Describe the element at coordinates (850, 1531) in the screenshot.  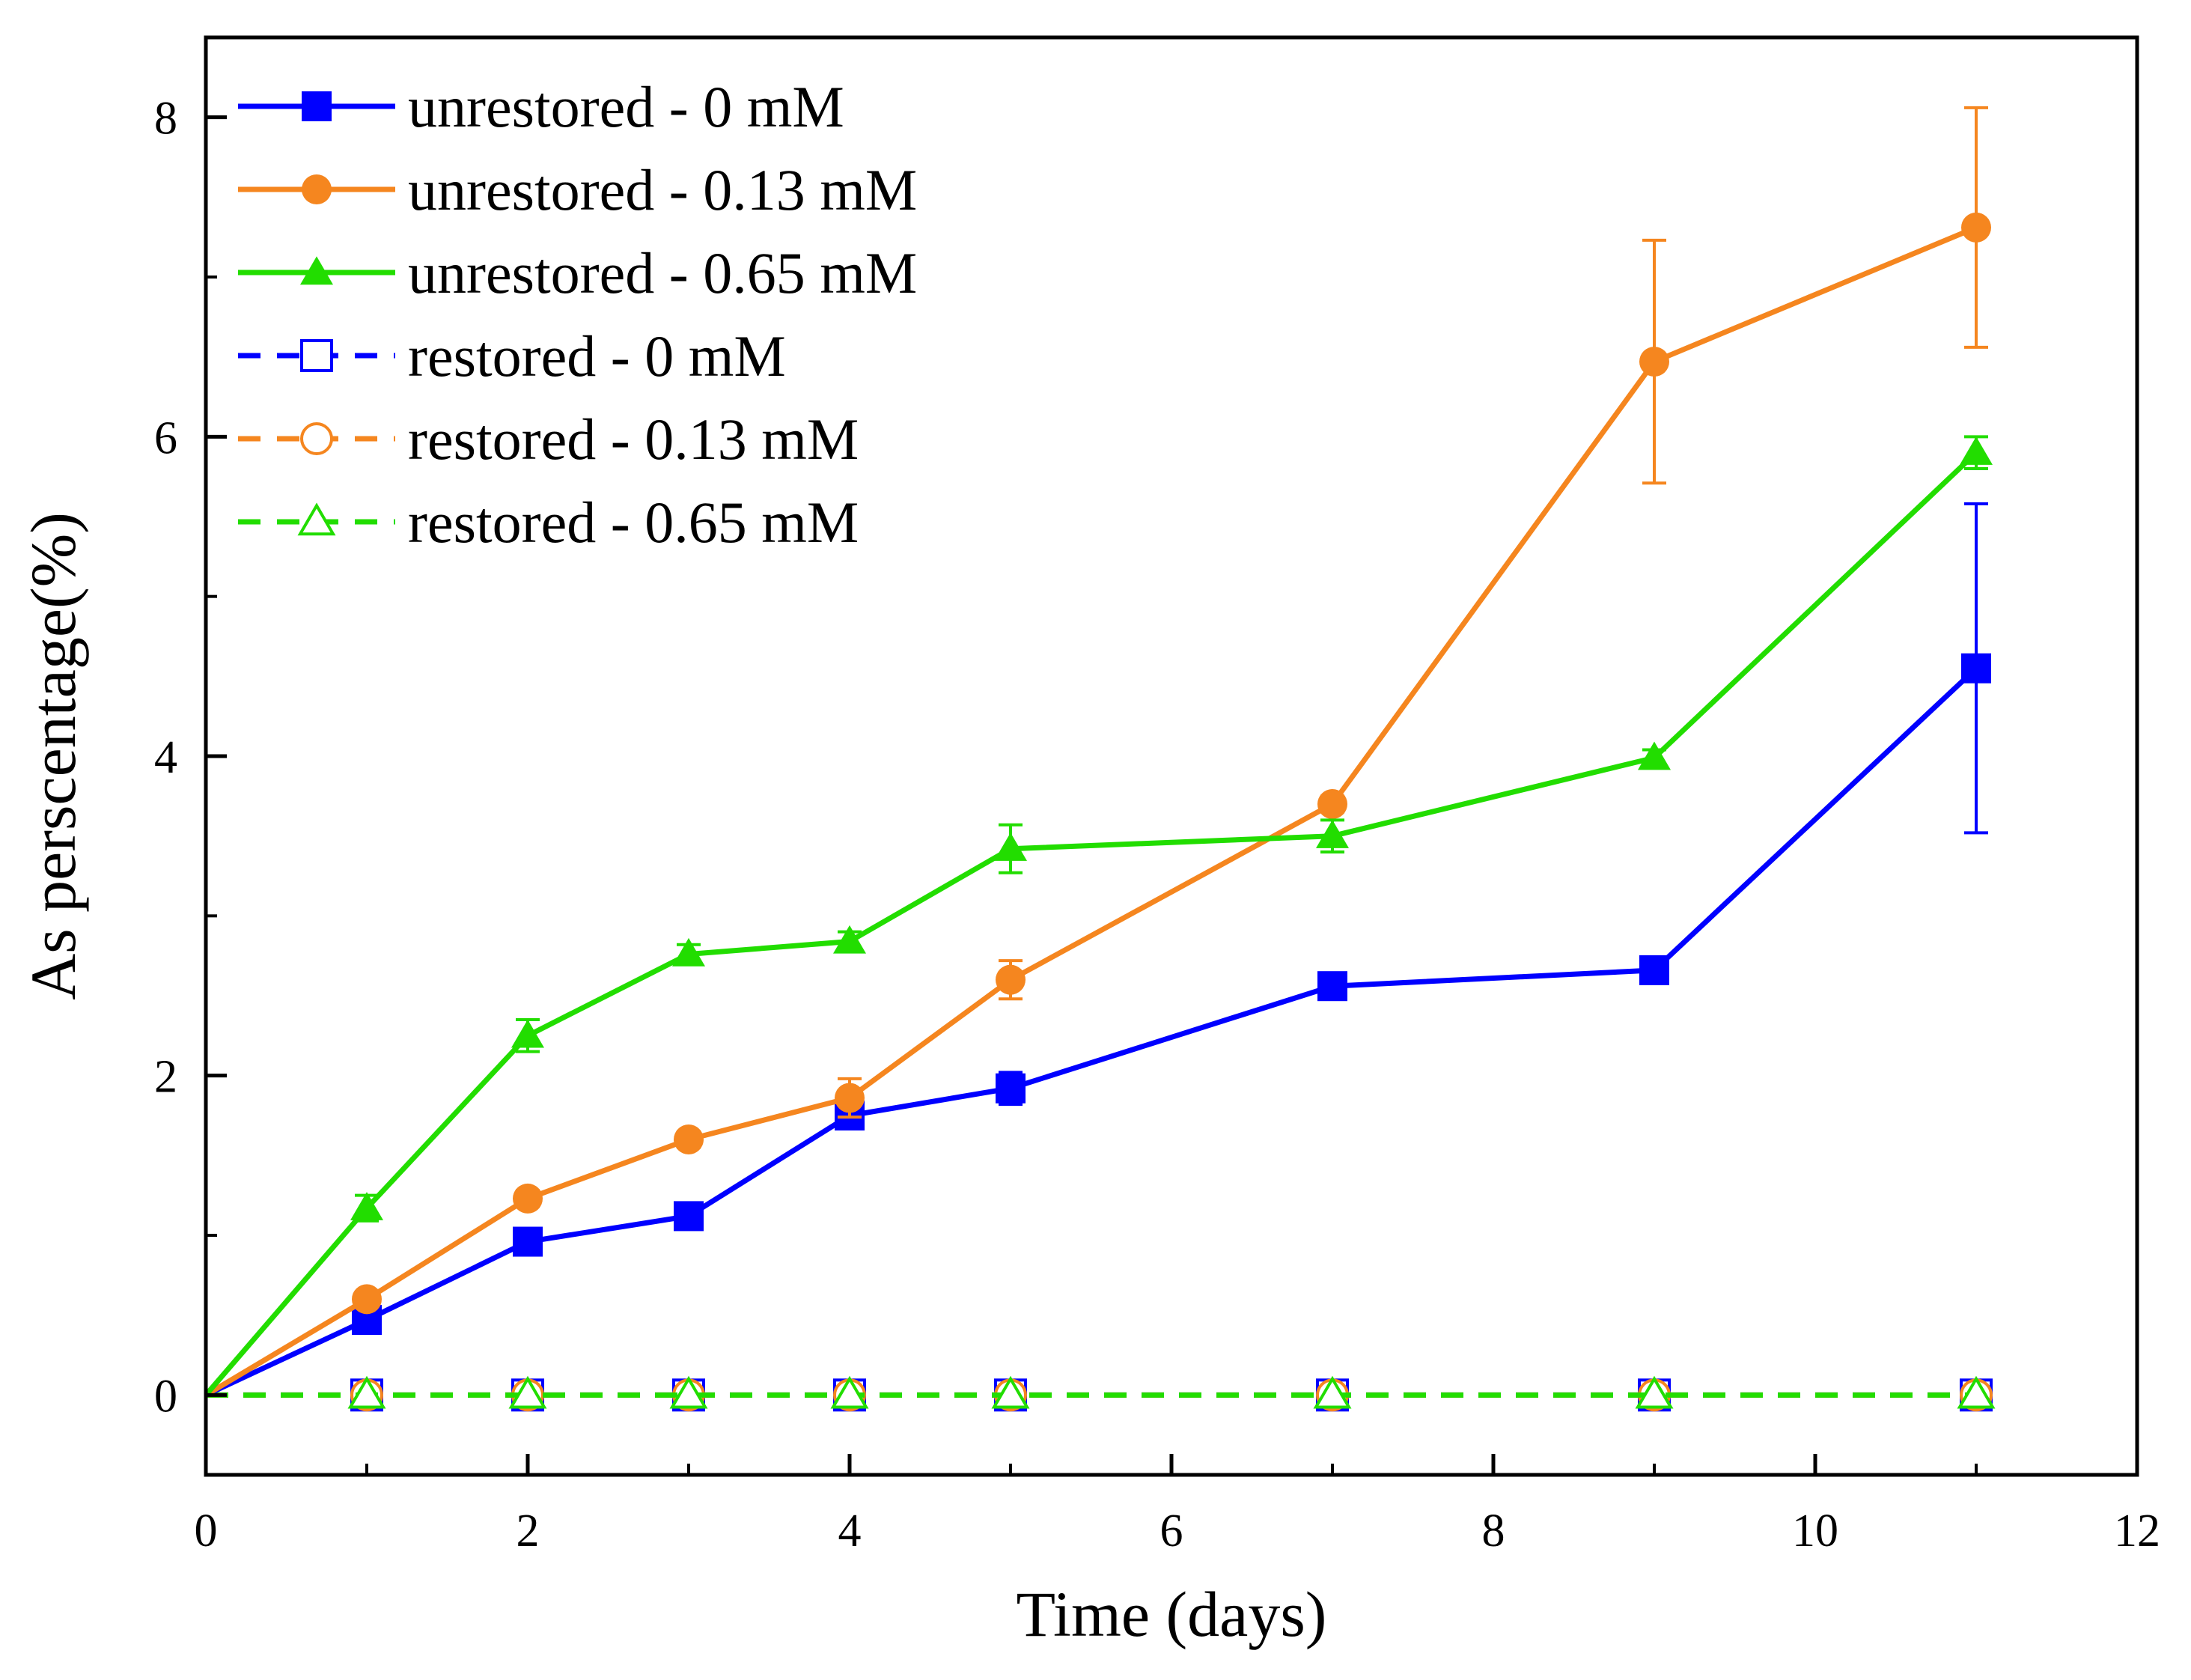
I see `x-tick-label: 4` at that location.